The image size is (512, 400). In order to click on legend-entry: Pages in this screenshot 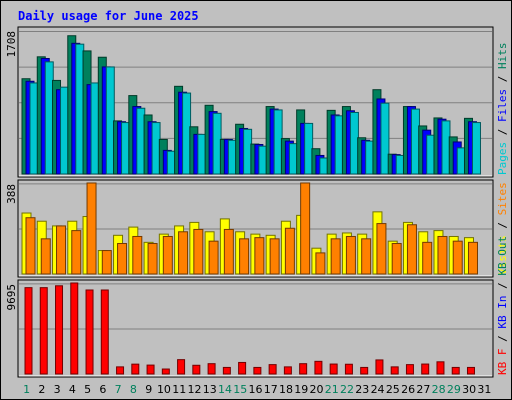, I will do `click(502, 158)`.